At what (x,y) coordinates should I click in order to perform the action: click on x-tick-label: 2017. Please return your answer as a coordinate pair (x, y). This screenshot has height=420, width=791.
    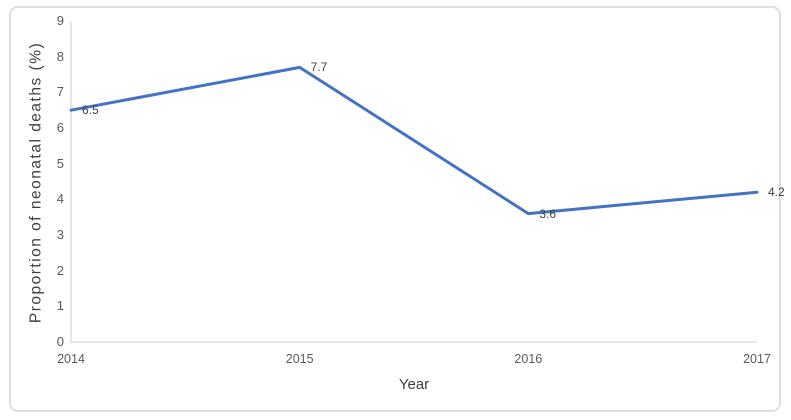
    Looking at the image, I should click on (757, 359).